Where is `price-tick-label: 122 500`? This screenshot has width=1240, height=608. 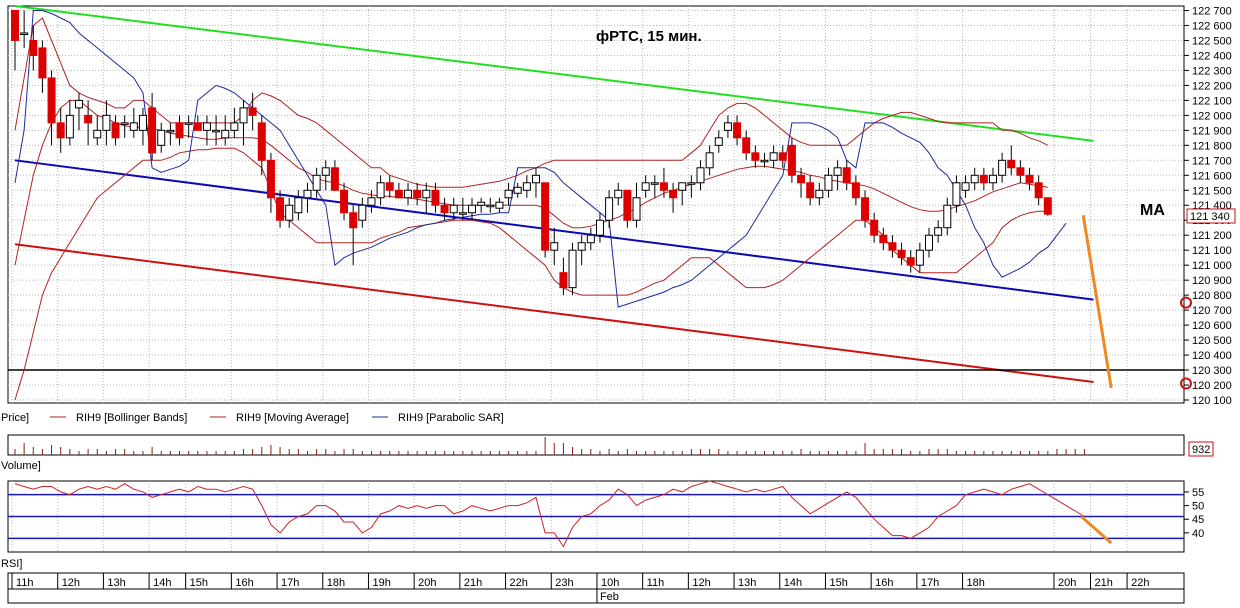 price-tick-label: 122 500 is located at coordinates (1212, 41).